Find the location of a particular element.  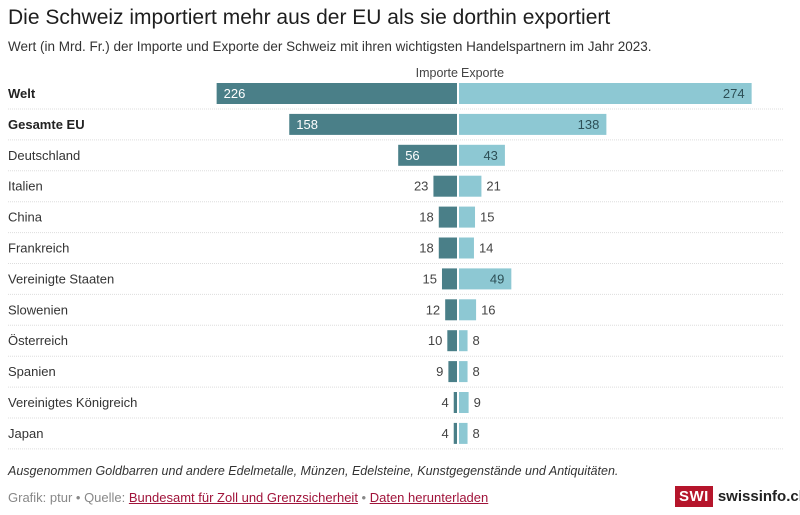

row-label: China is located at coordinates (25, 217).